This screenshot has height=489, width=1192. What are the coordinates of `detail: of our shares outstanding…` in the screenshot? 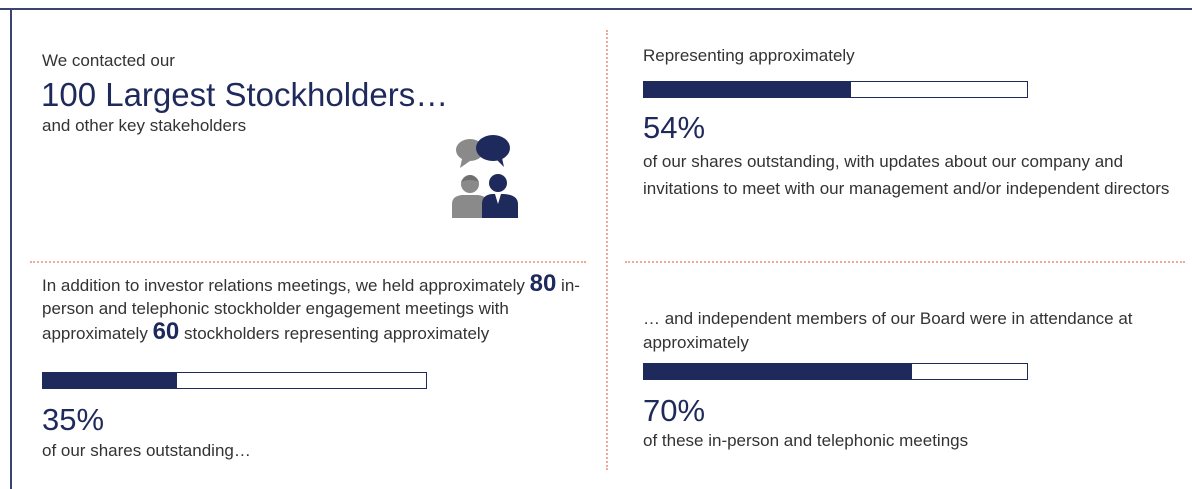 It's located at (146, 450).